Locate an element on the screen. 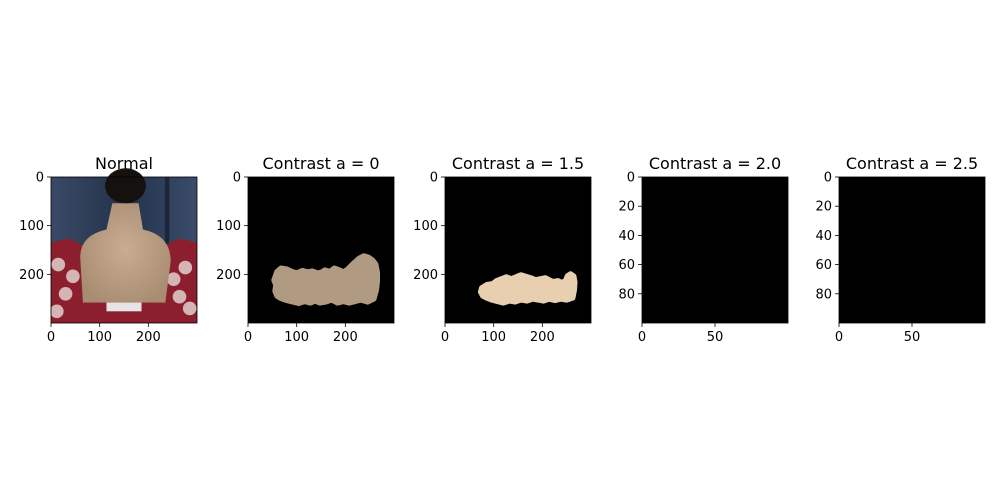 Image resolution: width=1000 pixels, height=500 pixels. photo-hair is located at coordinates (125, 186).